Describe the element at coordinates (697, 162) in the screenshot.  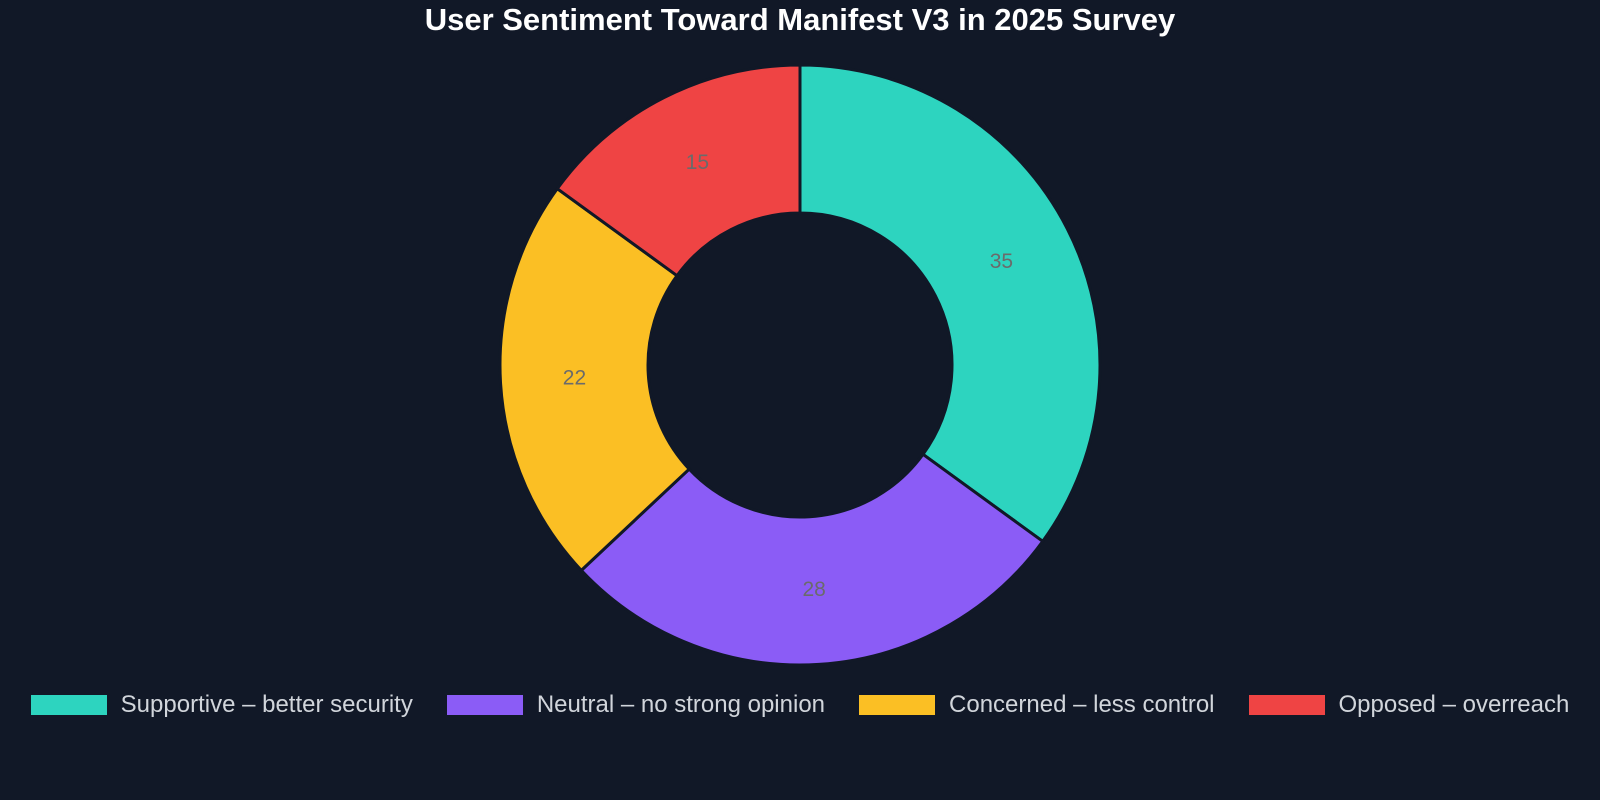
I see `slice-value-label: 15` at that location.